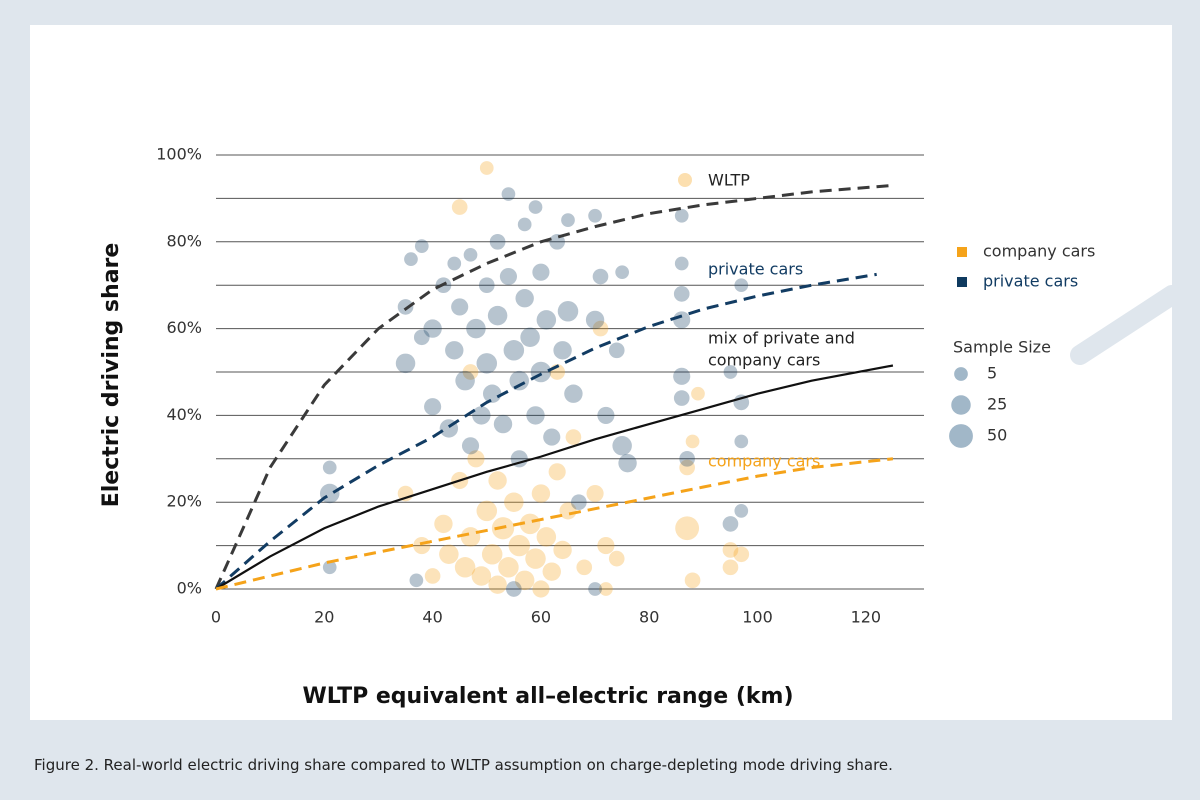 The height and width of the screenshot is (800, 1200). Describe the element at coordinates (184, 240) in the screenshot. I see `y-tick-label: 80%` at that location.